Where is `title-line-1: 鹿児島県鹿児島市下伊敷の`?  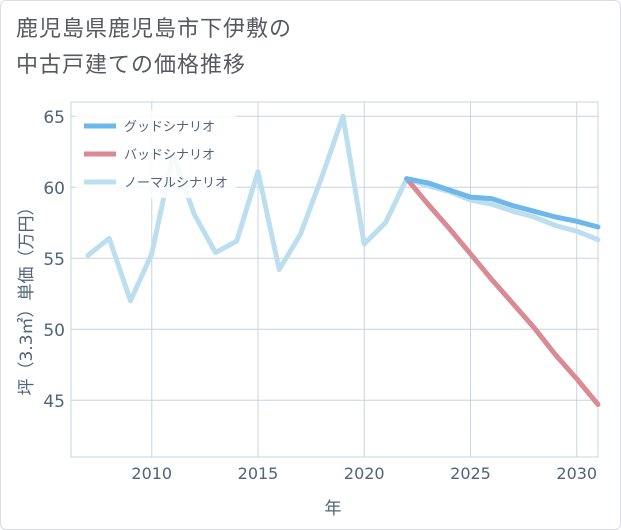
title-line-1: 鹿児島県鹿児島市下伊敷の is located at coordinates (154, 29).